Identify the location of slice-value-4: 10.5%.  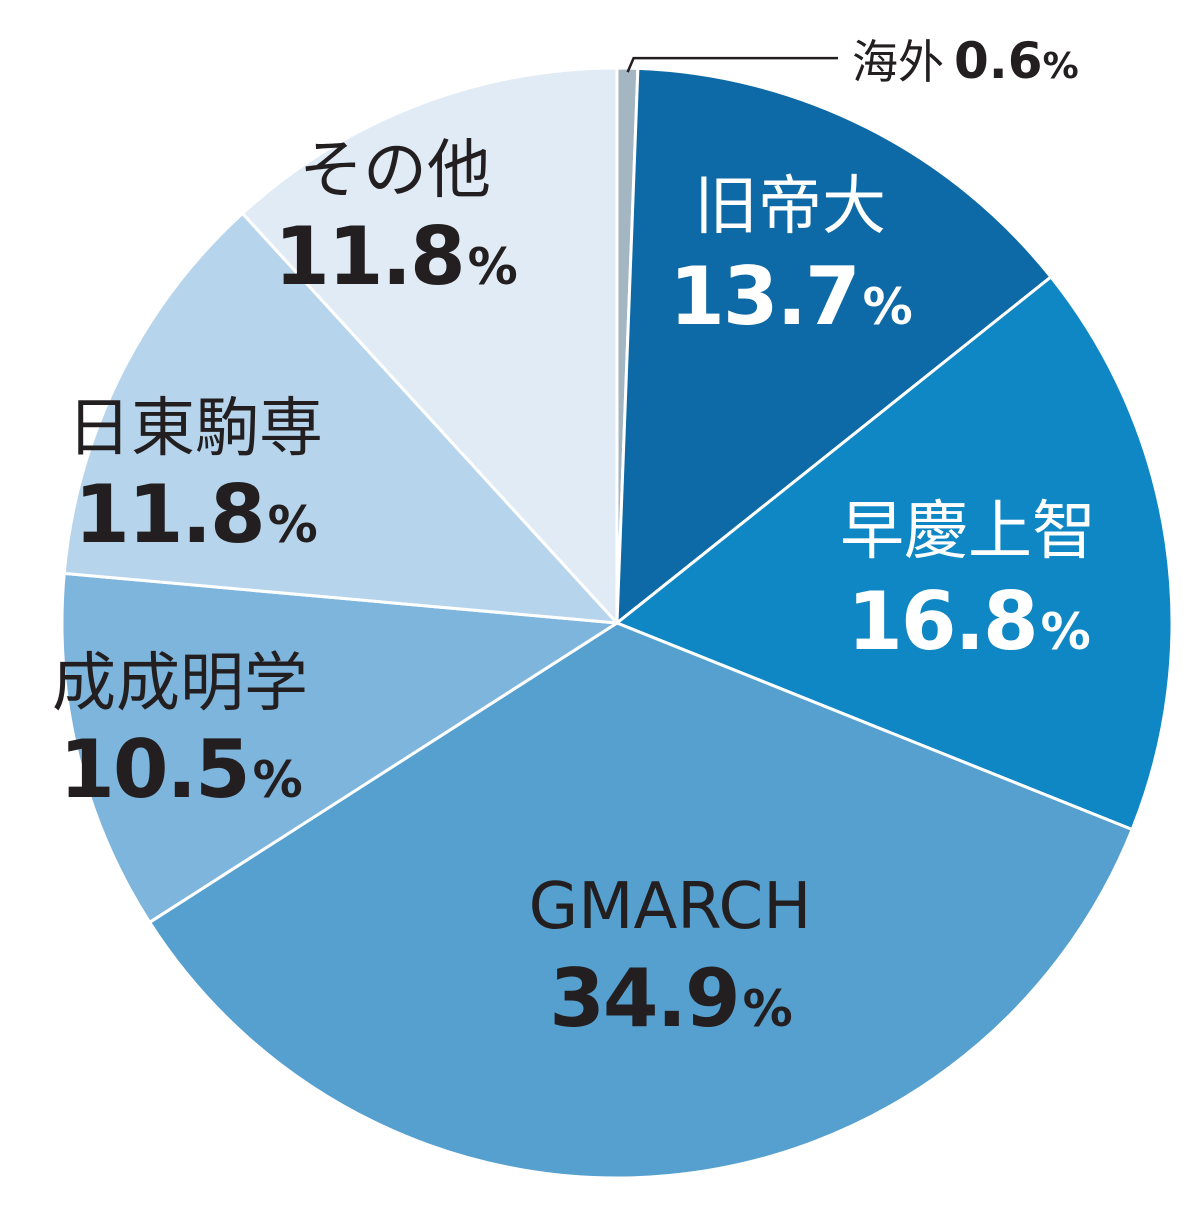
(180, 769).